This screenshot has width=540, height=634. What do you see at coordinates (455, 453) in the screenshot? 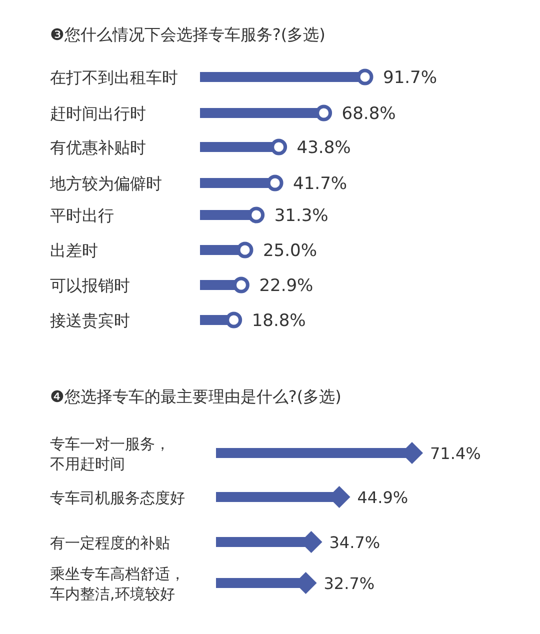
I see `data-label: 71.4%` at bounding box center [455, 453].